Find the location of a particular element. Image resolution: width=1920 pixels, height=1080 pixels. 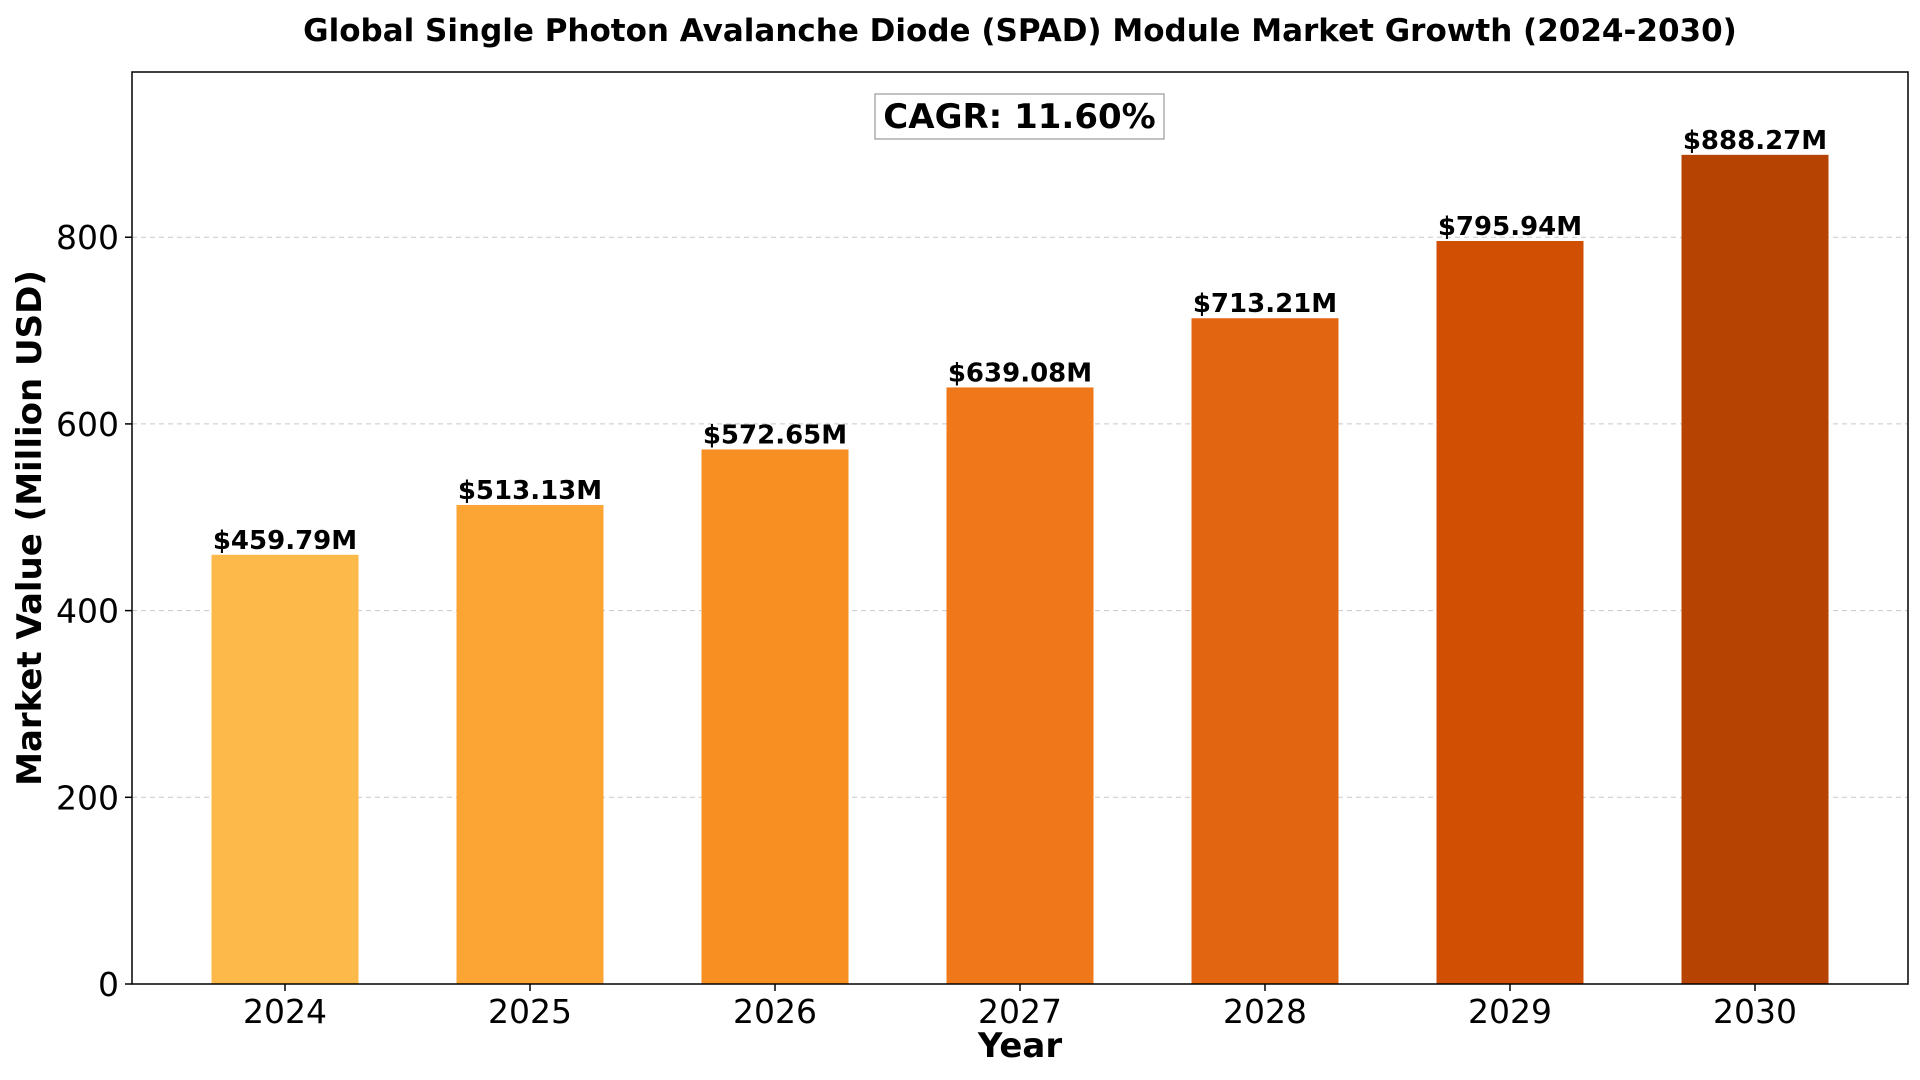

bar-2025 is located at coordinates (530, 744).